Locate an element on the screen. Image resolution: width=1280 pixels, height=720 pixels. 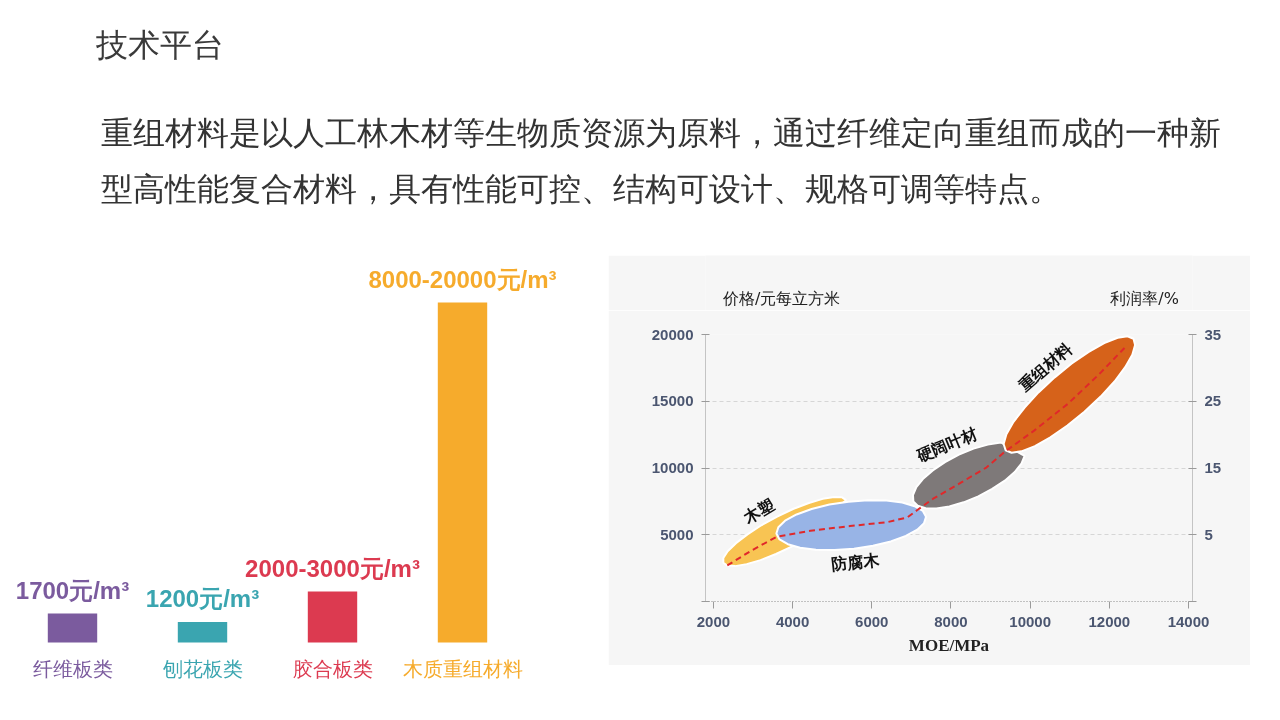
y-tick-label: 15000 is located at coordinates (672, 401).